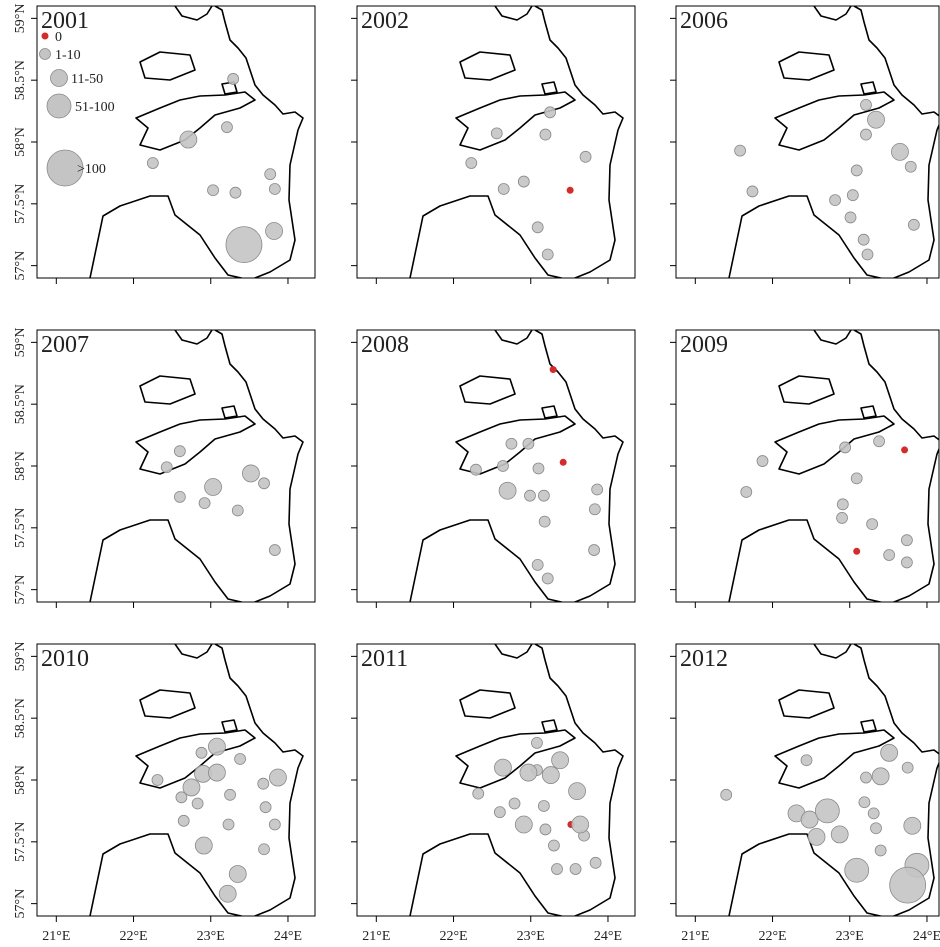 This screenshot has width=940, height=947. I want to click on y-tick-label: 57°N, so click(20, 904).